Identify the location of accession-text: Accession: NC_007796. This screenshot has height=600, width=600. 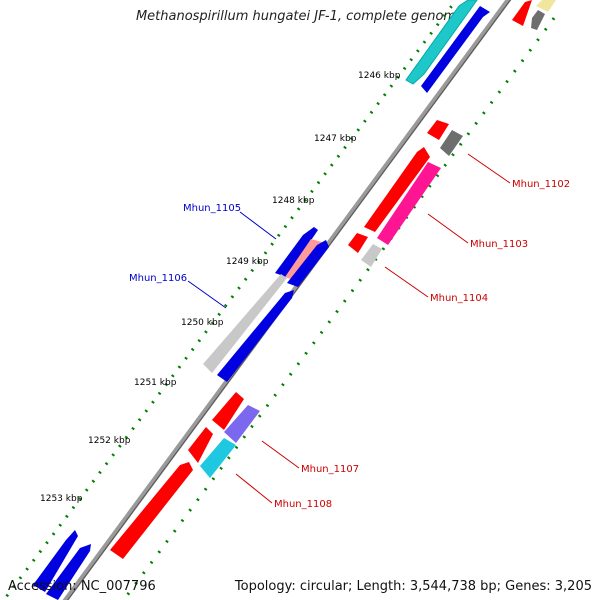
(82, 586).